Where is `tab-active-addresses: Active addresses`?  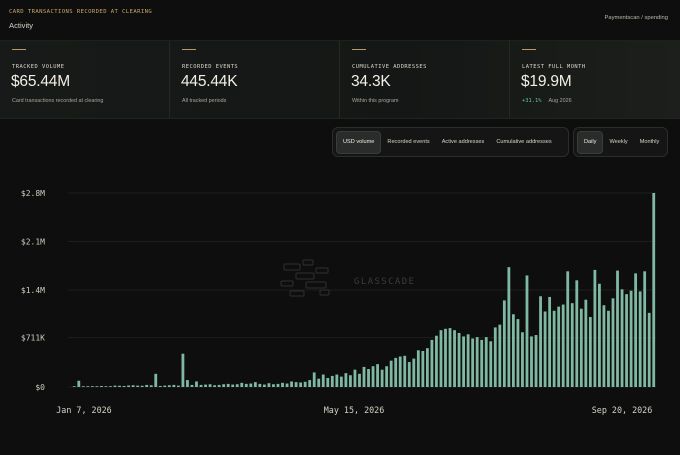
tab-active-addresses: Active addresses is located at coordinates (463, 141).